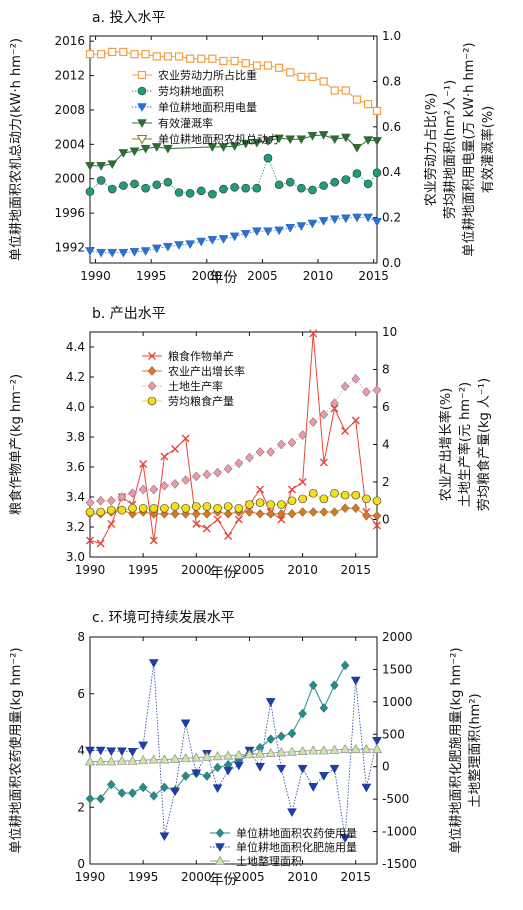 This screenshot has width=523, height=910. I want to click on y-tick-label-right: 1.0, so click(391, 36).